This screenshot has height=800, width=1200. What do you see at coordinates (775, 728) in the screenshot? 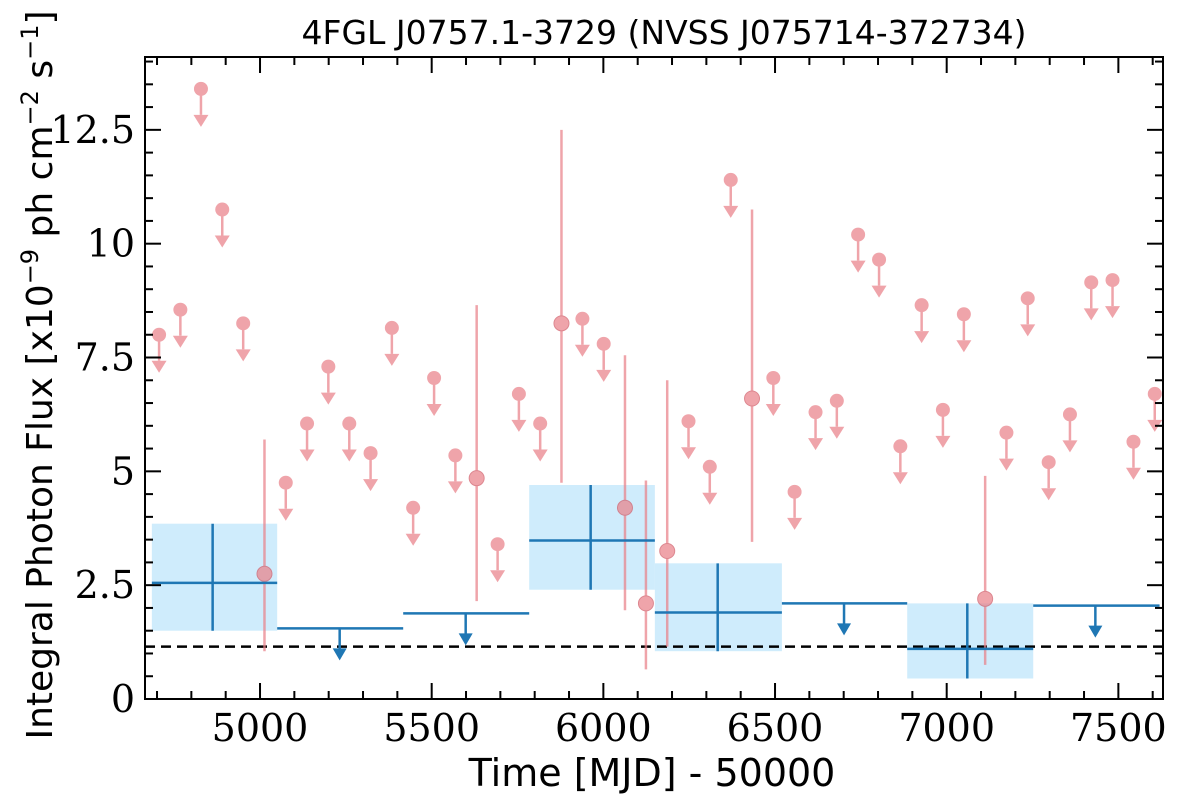
I see `x-tick-label: 6500` at bounding box center [775, 728].